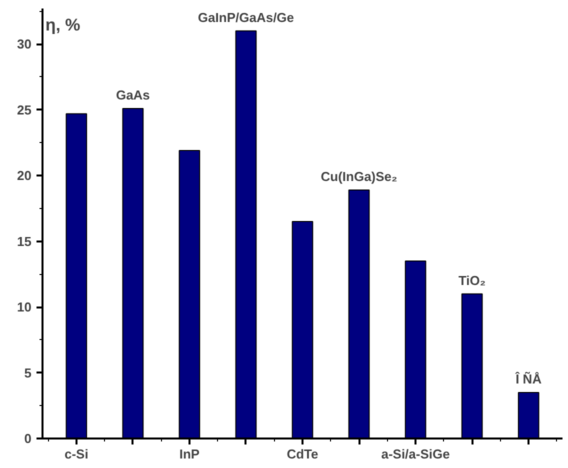  I want to click on y-tick-label: 10, so click(24, 307).